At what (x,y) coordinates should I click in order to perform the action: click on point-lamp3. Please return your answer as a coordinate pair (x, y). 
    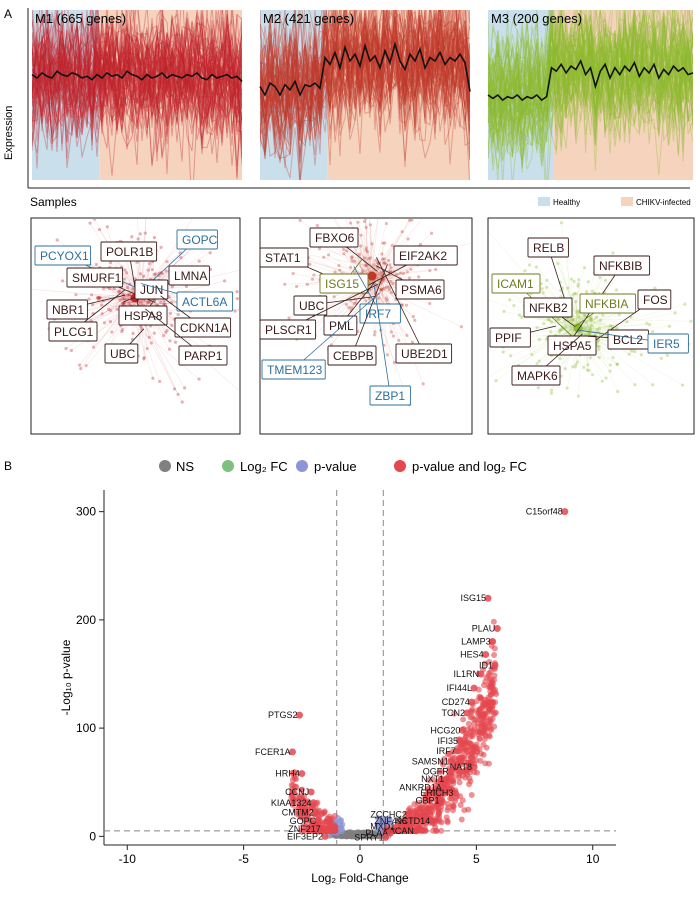
    Looking at the image, I should click on (493, 642).